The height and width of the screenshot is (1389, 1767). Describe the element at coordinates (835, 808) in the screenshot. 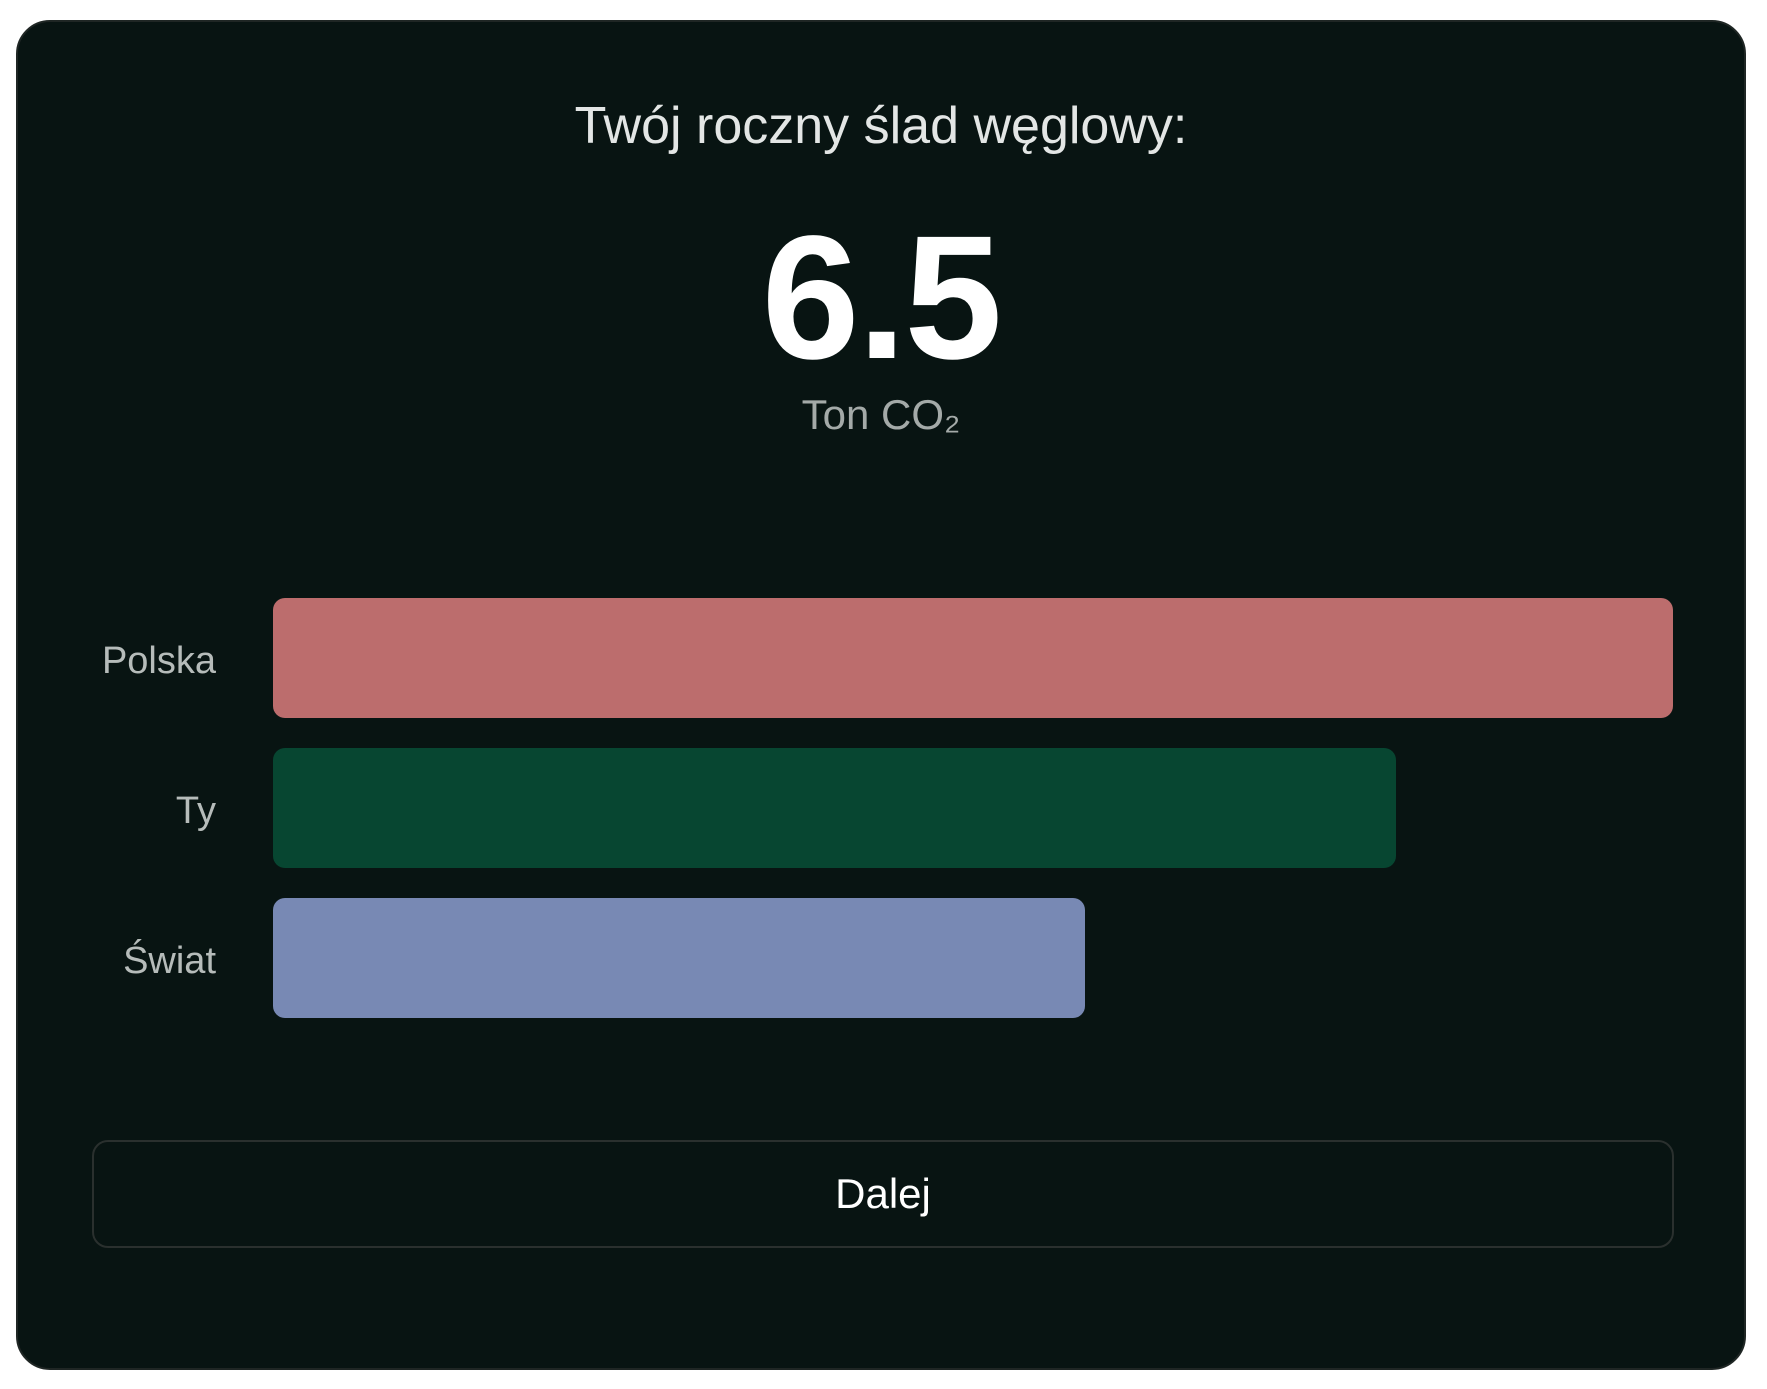

I see `bar-ty` at that location.